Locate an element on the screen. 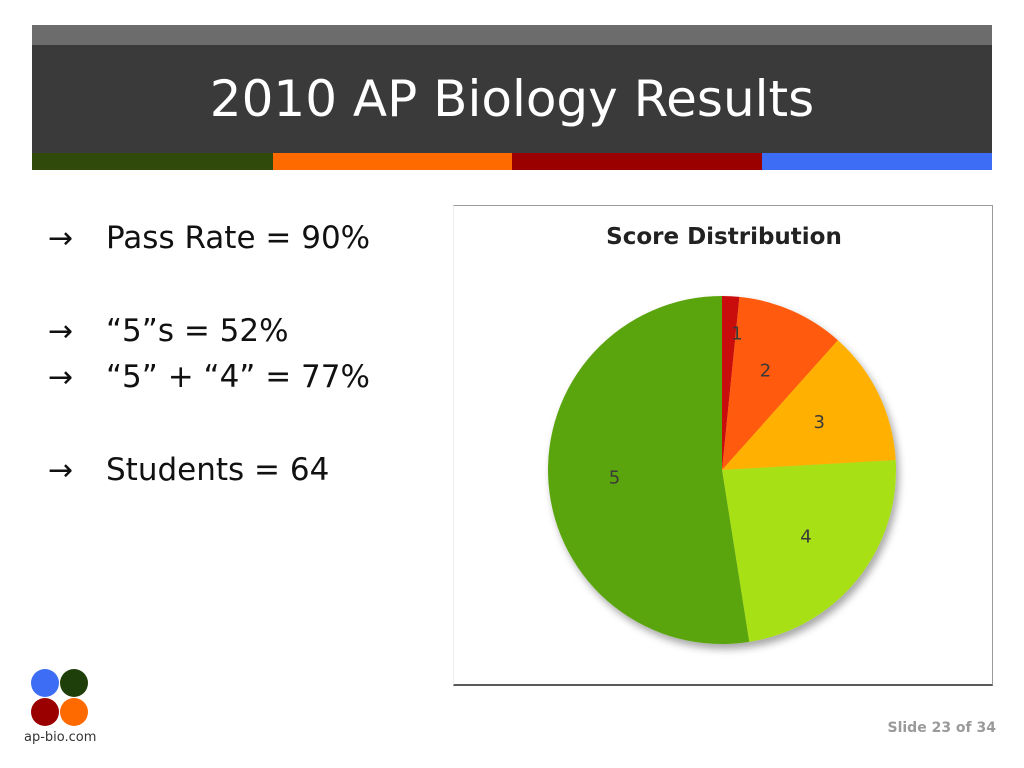  stripe-blue is located at coordinates (877, 161).